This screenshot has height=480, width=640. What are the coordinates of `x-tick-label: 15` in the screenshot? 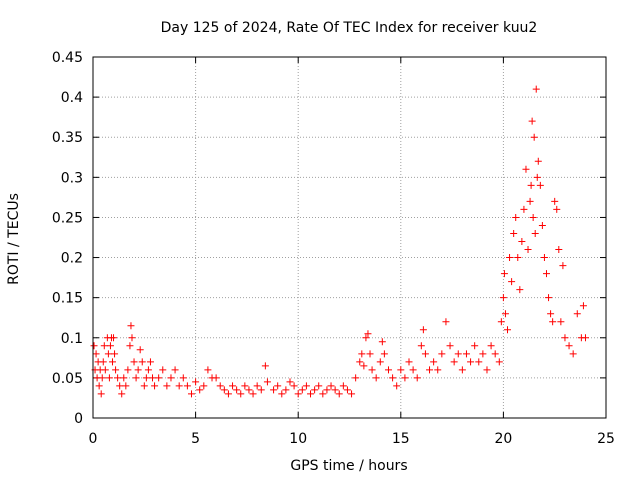 It's located at (401, 439).